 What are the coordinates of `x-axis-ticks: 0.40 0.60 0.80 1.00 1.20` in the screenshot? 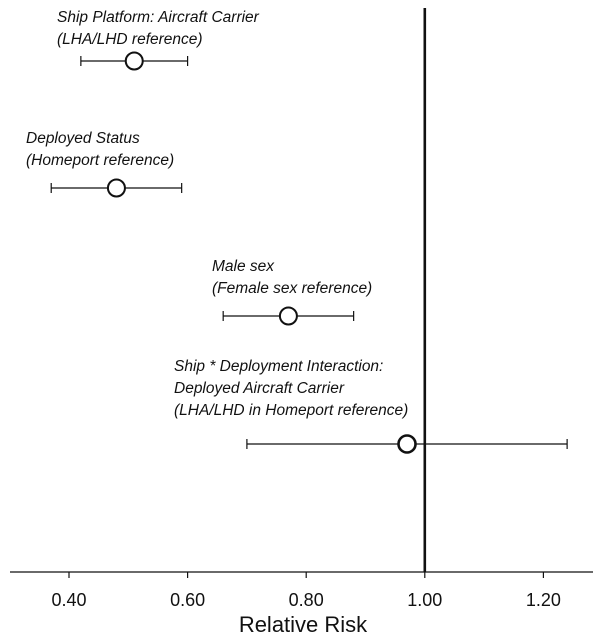 It's located at (306, 591).